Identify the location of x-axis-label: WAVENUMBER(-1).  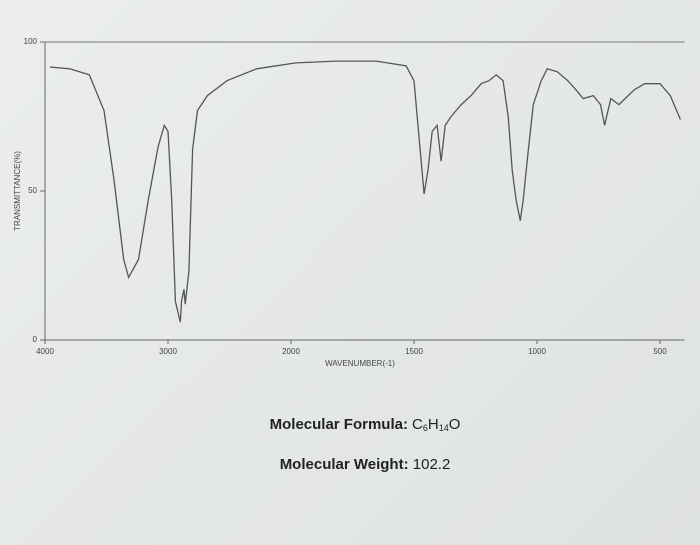
(360, 363).